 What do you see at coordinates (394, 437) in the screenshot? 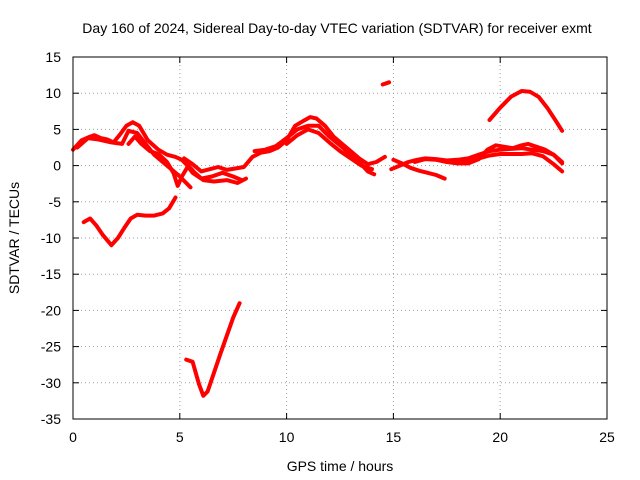
I see `x-tick-label: 15` at bounding box center [394, 437].